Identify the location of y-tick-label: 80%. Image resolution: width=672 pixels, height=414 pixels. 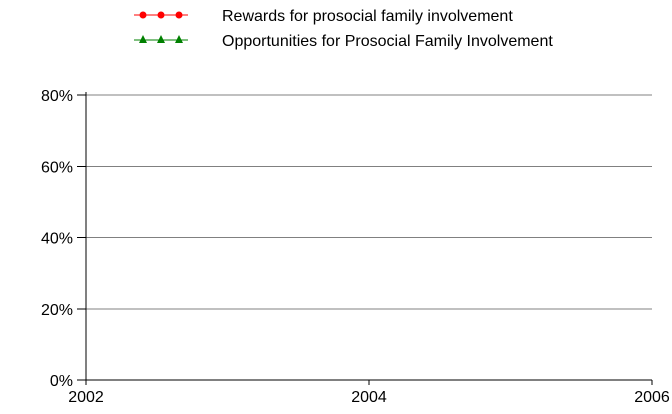
(57, 96).